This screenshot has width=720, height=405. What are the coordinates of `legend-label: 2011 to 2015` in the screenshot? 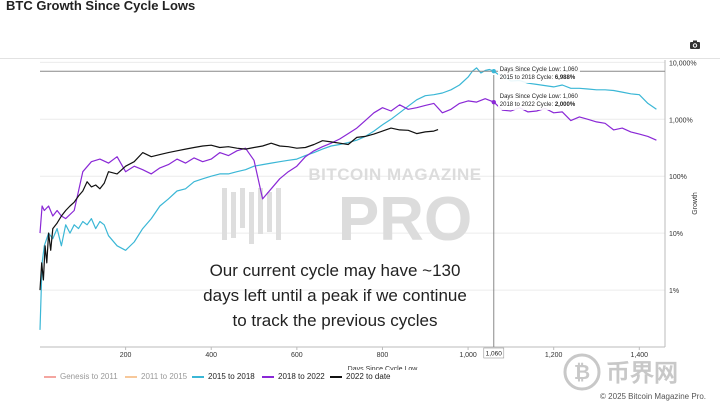 It's located at (164, 376).